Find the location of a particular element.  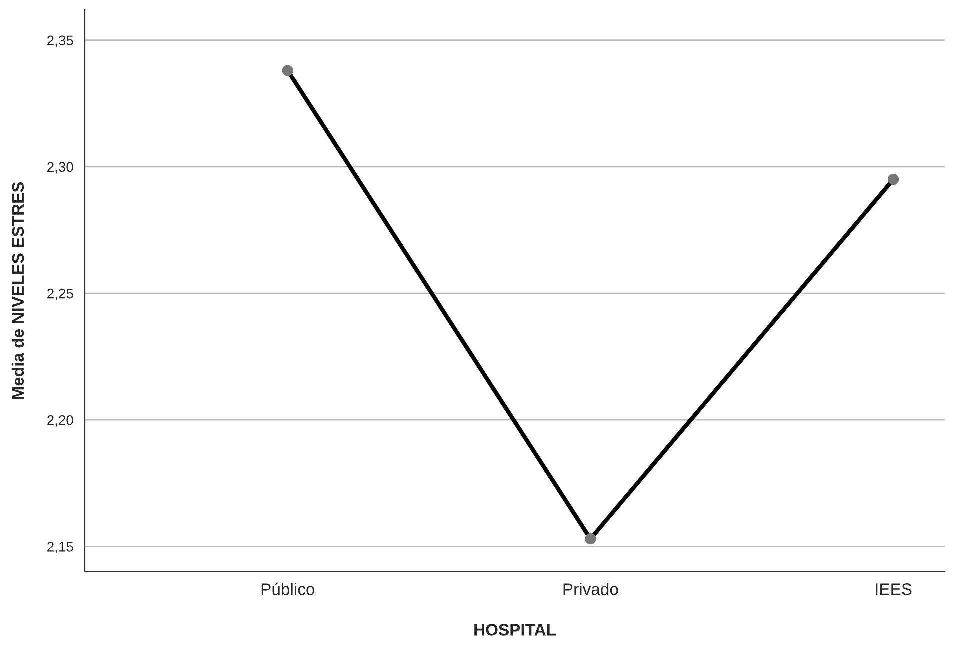

y-axis-title: Media de NIVELES ESTRES is located at coordinates (18, 291).